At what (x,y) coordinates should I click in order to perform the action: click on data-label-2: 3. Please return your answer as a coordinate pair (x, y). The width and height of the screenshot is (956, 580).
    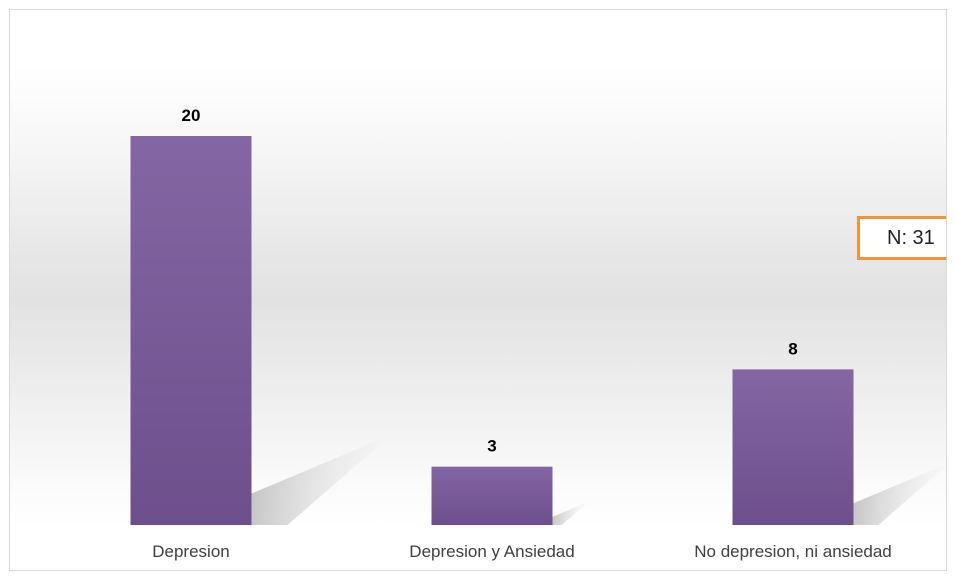
    Looking at the image, I should click on (491, 446).